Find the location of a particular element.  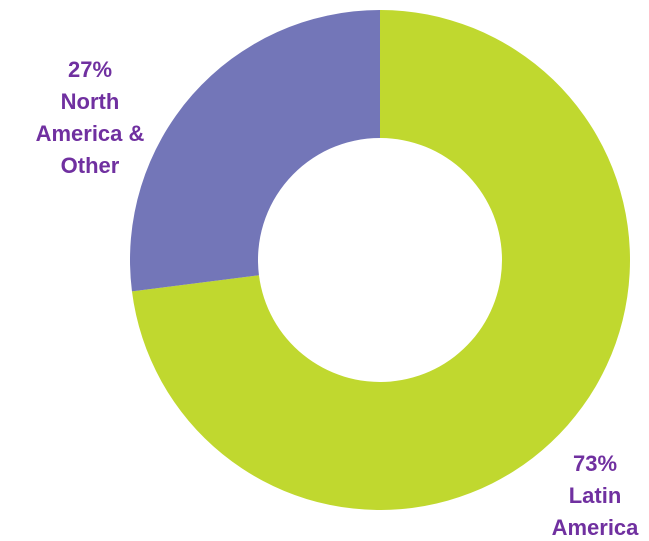

data-label: 27% North America & Other is located at coordinates (90, 115).